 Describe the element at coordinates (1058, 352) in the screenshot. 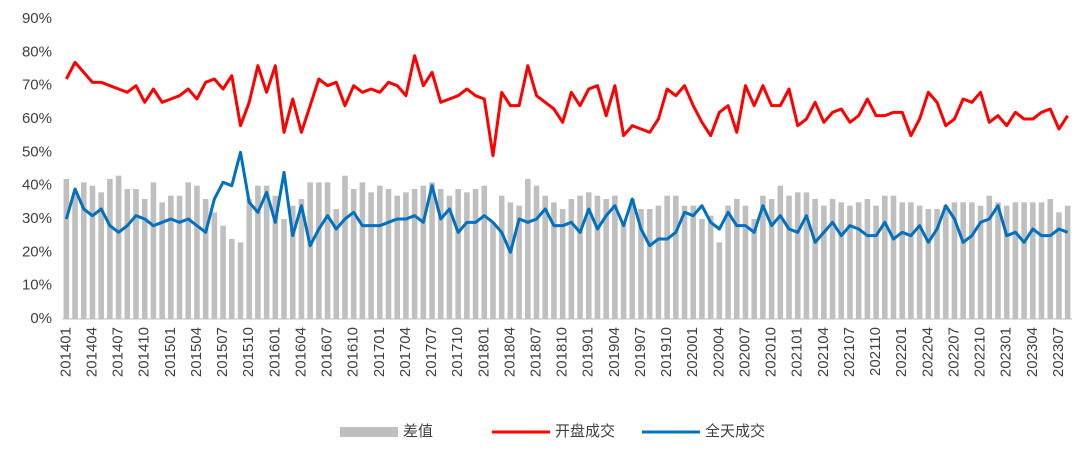

I see `x-tick-label: 202307` at that location.